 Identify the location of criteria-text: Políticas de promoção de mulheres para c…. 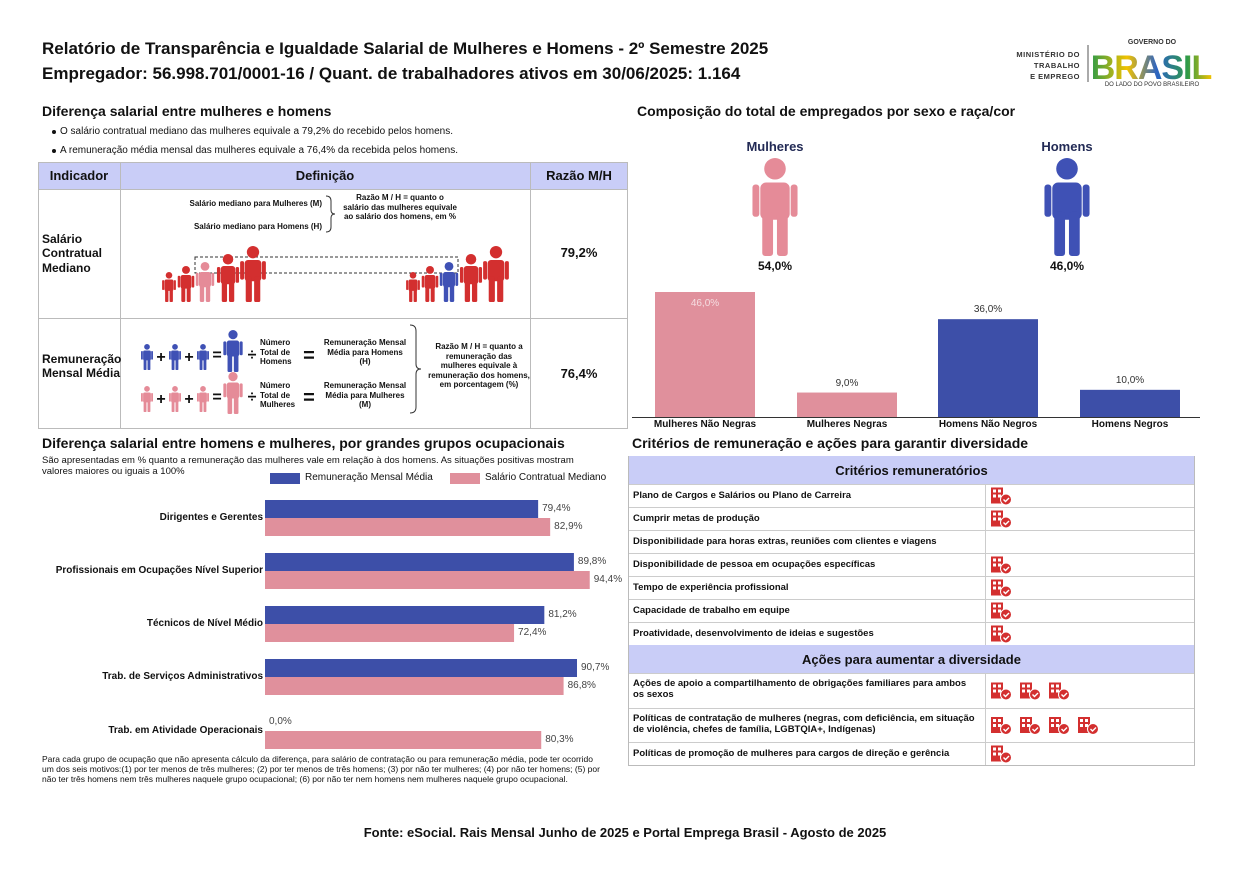
(791, 753).